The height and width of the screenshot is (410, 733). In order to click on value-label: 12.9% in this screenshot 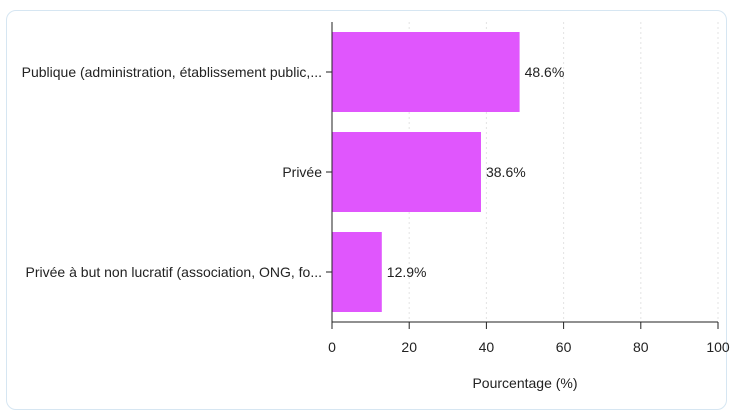, I will do `click(407, 272)`.